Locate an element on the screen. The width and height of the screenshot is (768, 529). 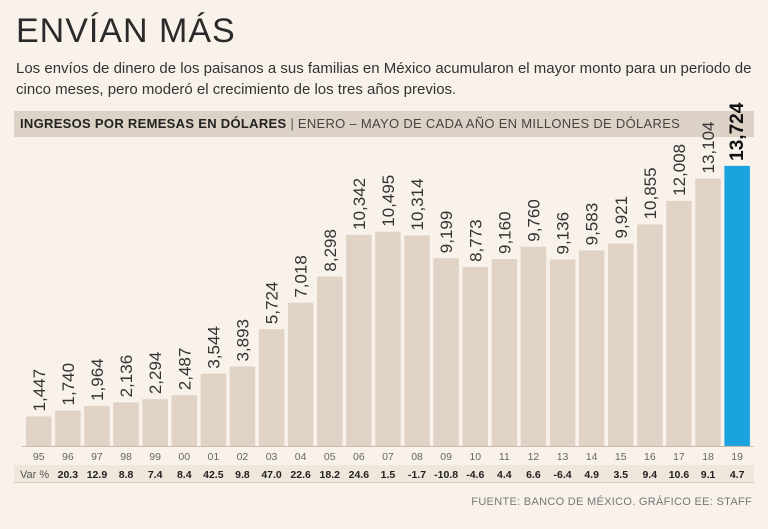
var-value-13: -6.4 is located at coordinates (563, 475).